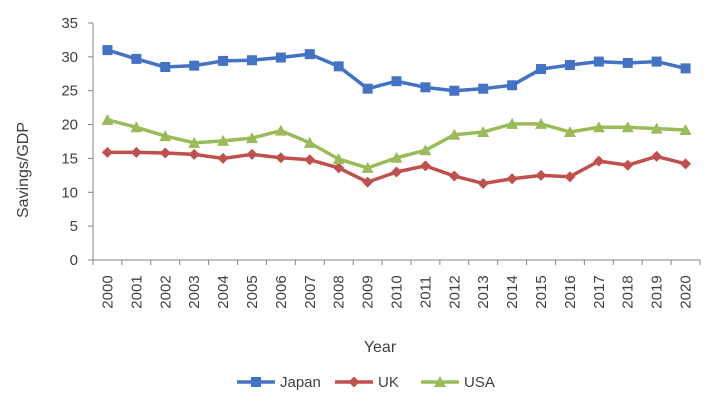 This screenshot has height=420, width=721. I want to click on x-tick-label: 2015, so click(541, 291).